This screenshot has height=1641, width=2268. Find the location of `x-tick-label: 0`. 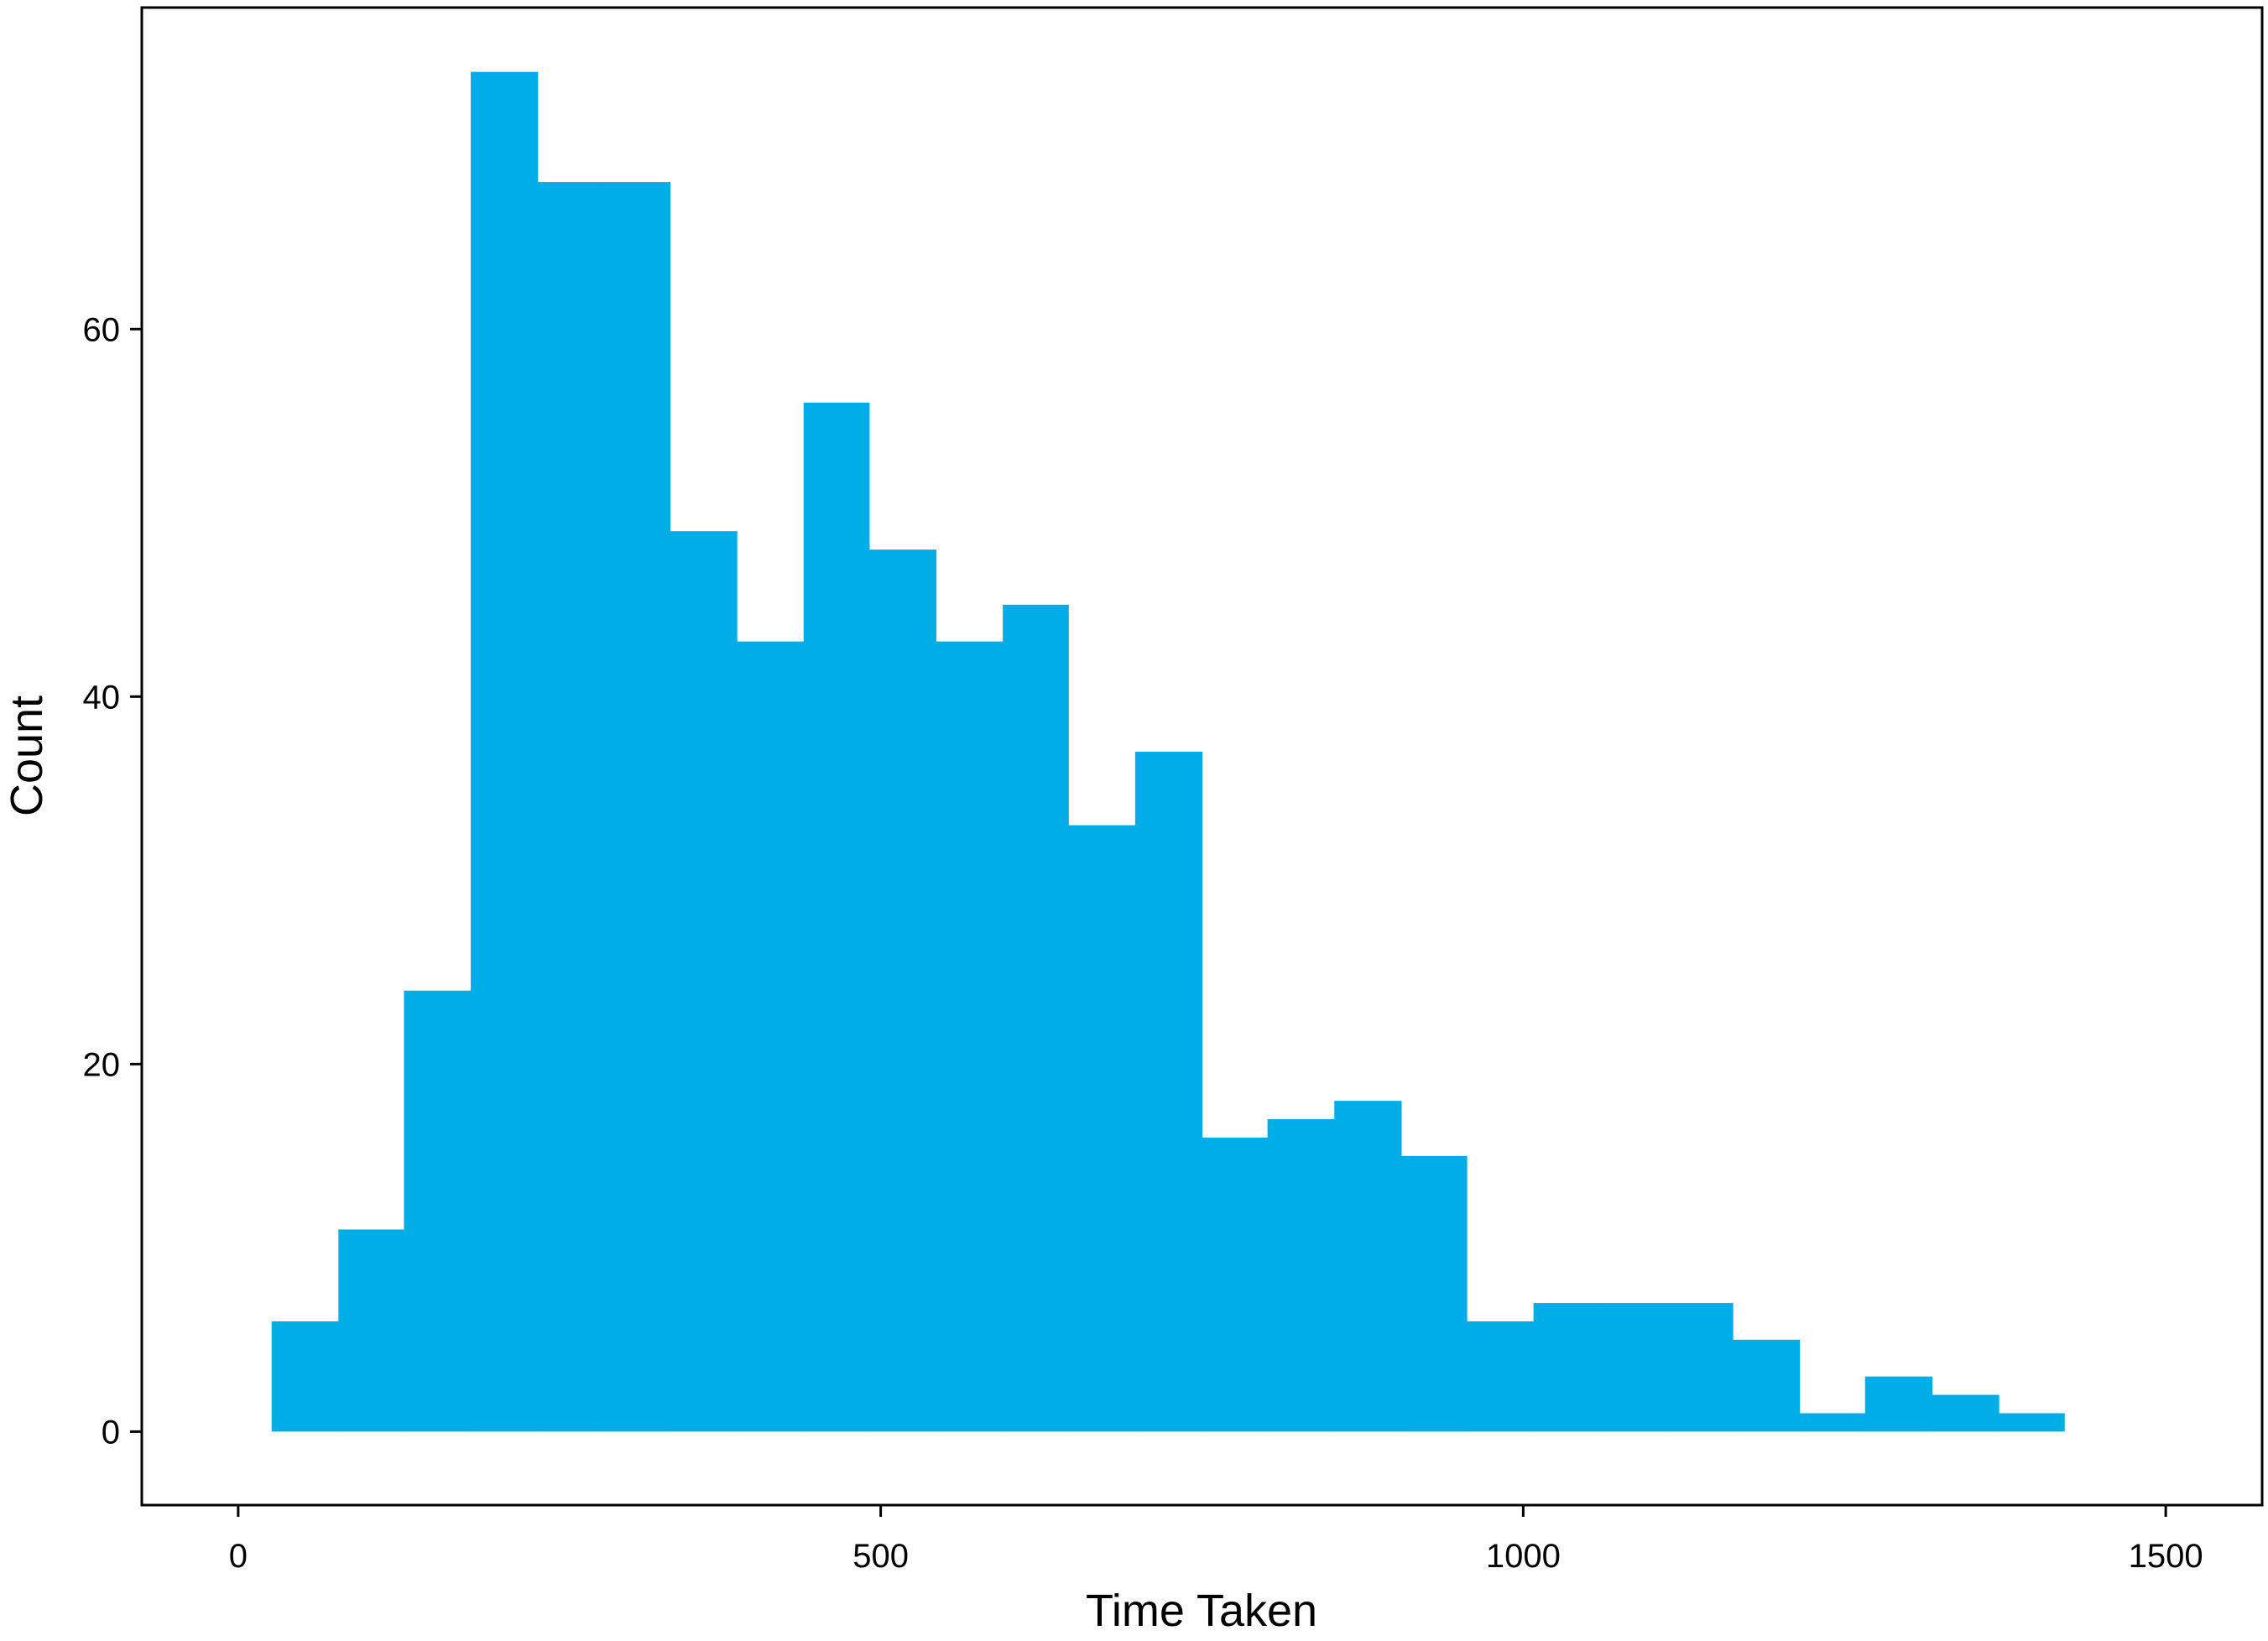

x-tick-label: 0 is located at coordinates (239, 1556).